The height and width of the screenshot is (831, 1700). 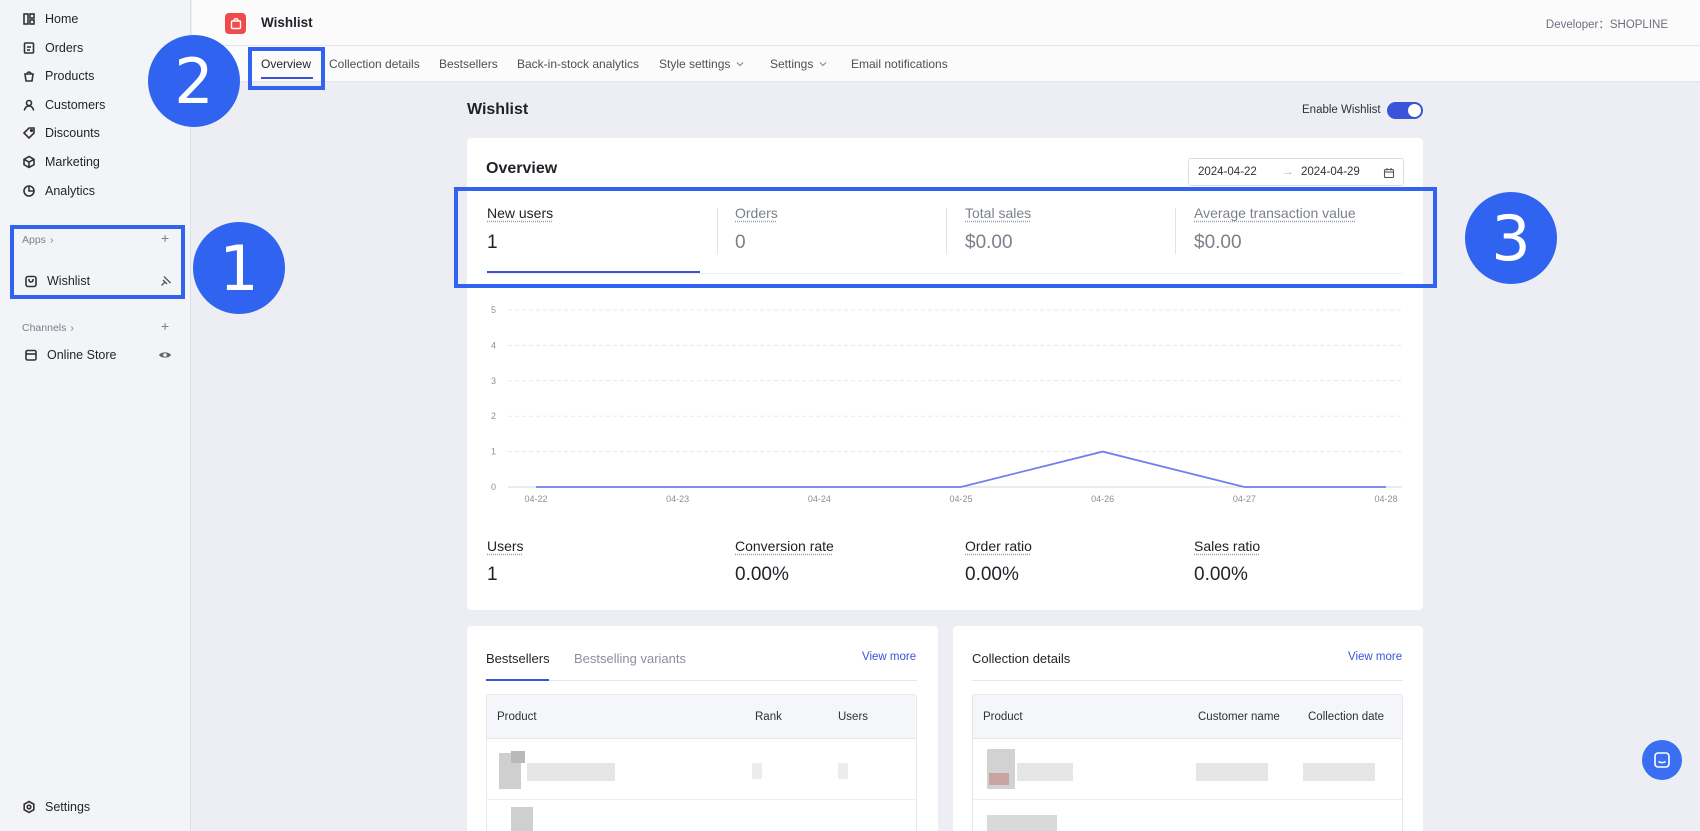 What do you see at coordinates (493, 310) in the screenshot?
I see `y-tick-label: 5` at bounding box center [493, 310].